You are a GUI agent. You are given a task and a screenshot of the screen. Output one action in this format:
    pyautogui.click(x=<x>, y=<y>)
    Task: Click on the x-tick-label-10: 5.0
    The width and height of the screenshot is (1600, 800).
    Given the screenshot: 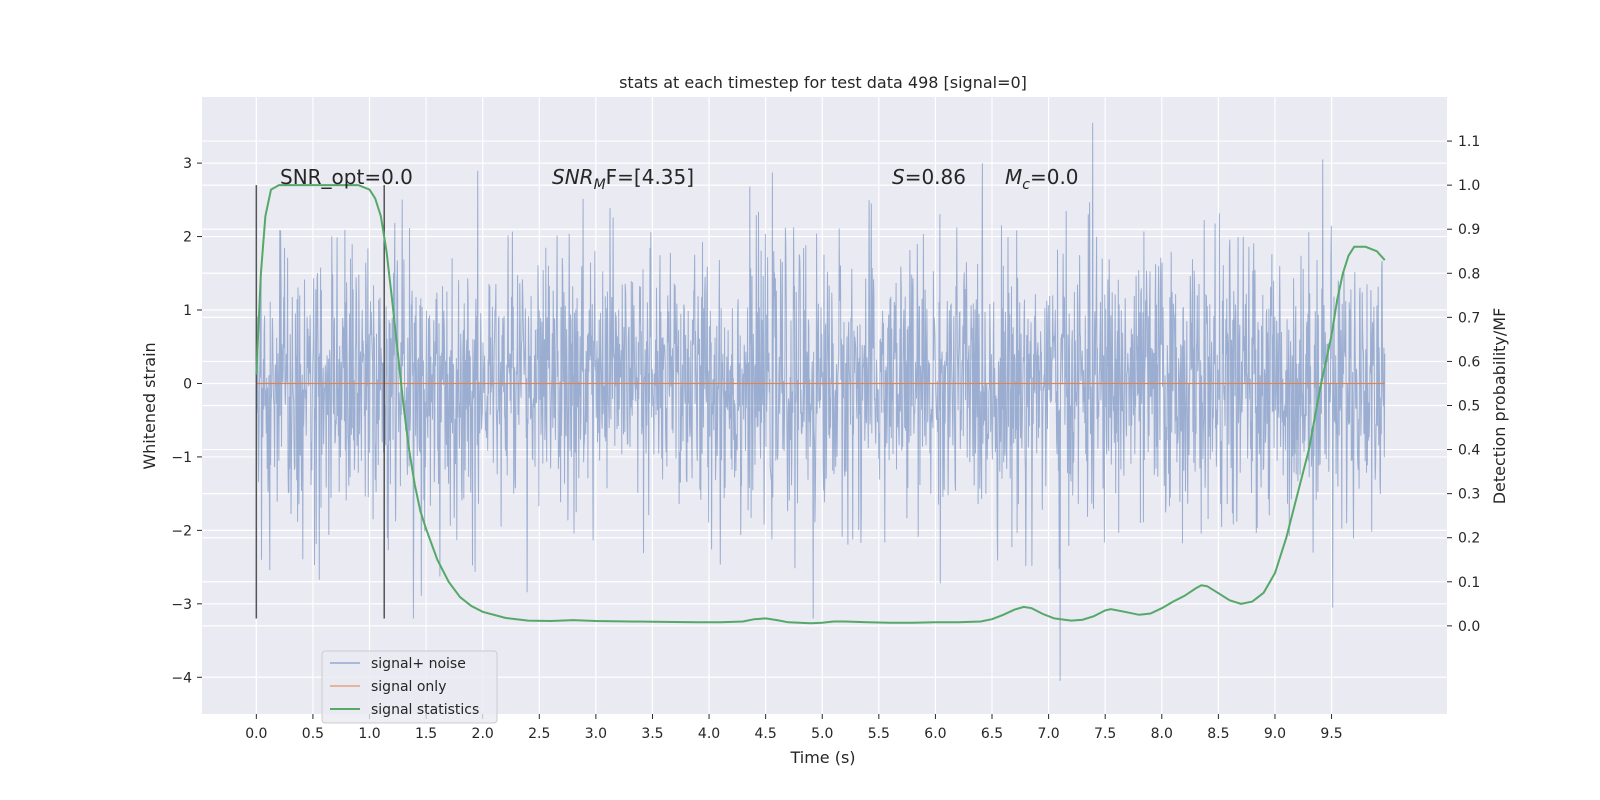 What is the action you would take?
    pyautogui.click(x=822, y=734)
    